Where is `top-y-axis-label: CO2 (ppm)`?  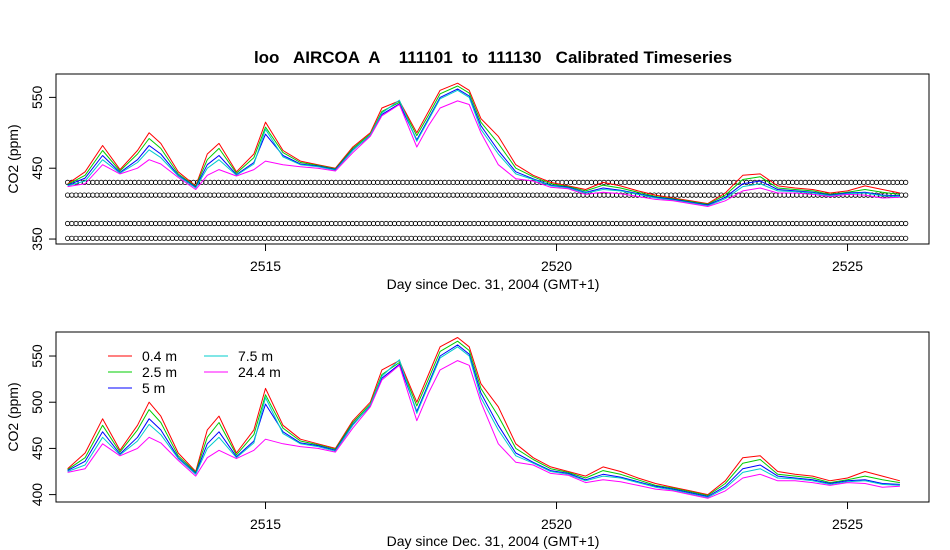 top-y-axis-label: CO2 (ppm) is located at coordinates (13, 158).